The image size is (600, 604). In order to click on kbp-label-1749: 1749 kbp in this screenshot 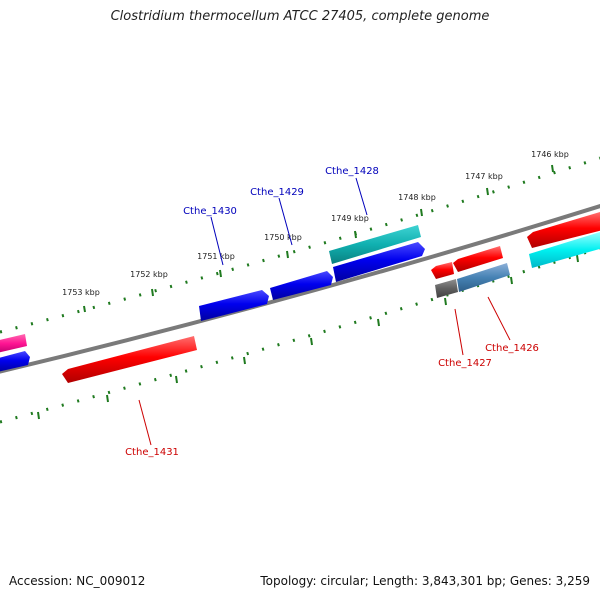, I will do `click(350, 218)`.